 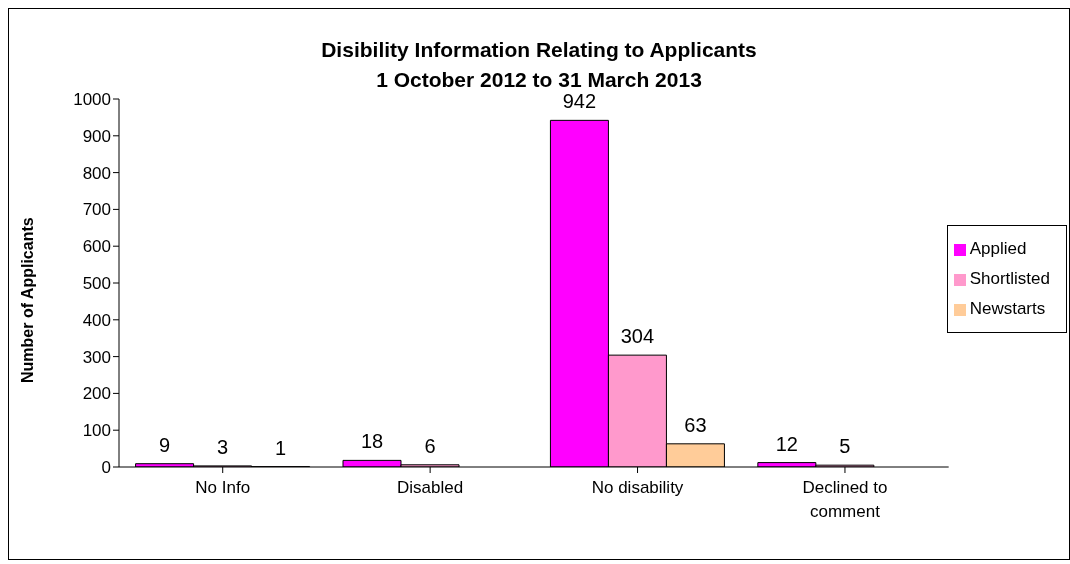 I want to click on data-label: 942, so click(x=579, y=101).